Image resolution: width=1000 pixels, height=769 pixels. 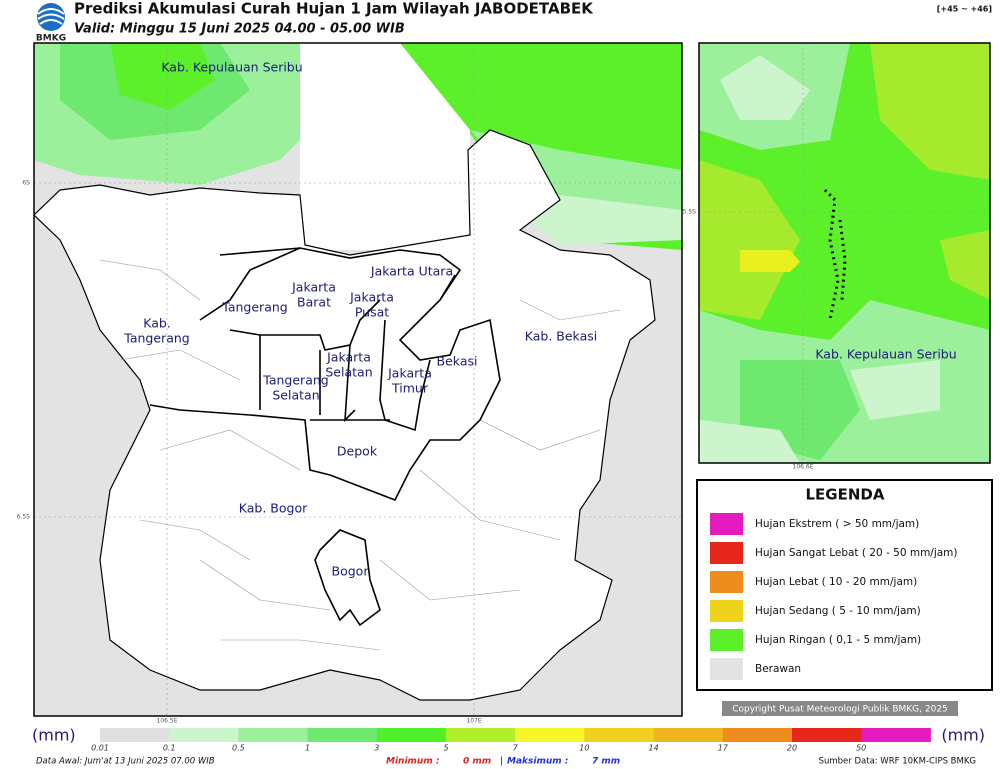 What do you see at coordinates (584, 748) in the screenshot?
I see `colorbar-label: 10` at bounding box center [584, 748].